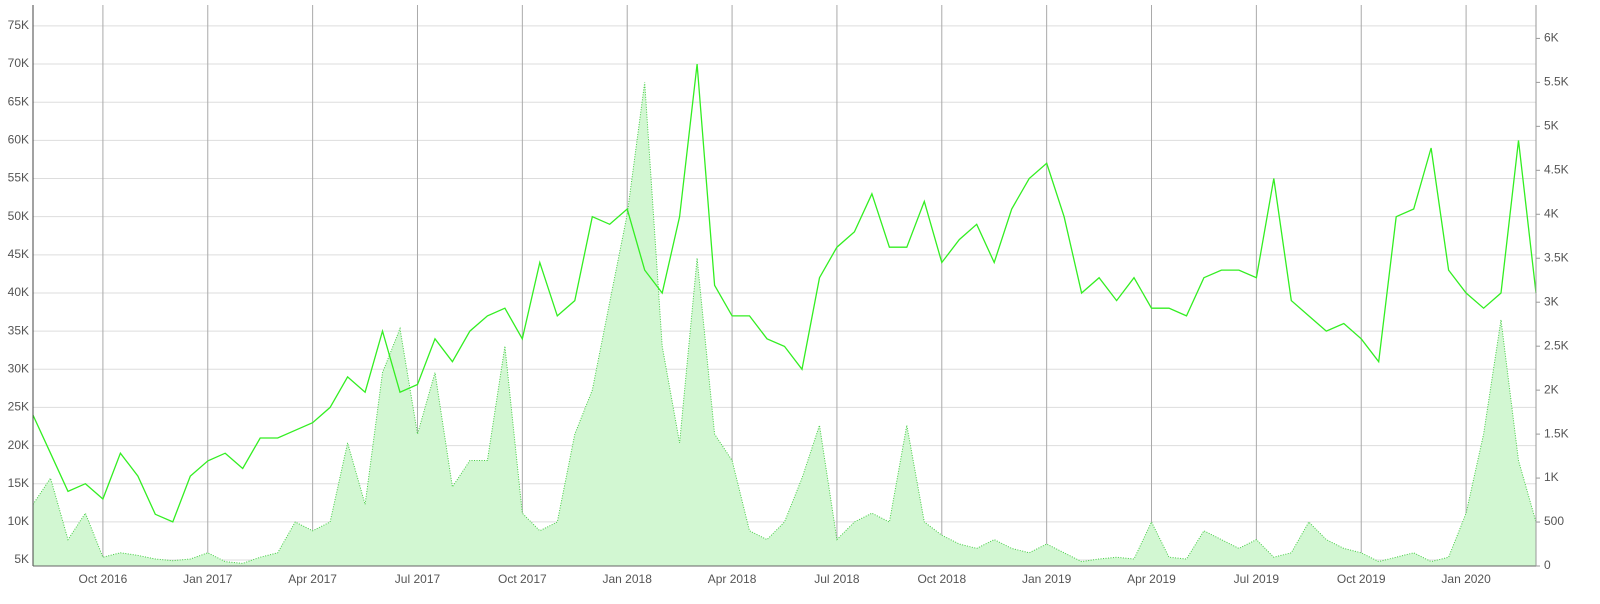 The image size is (1600, 604). I want to click on y-tick-label: 65K, so click(18, 101).